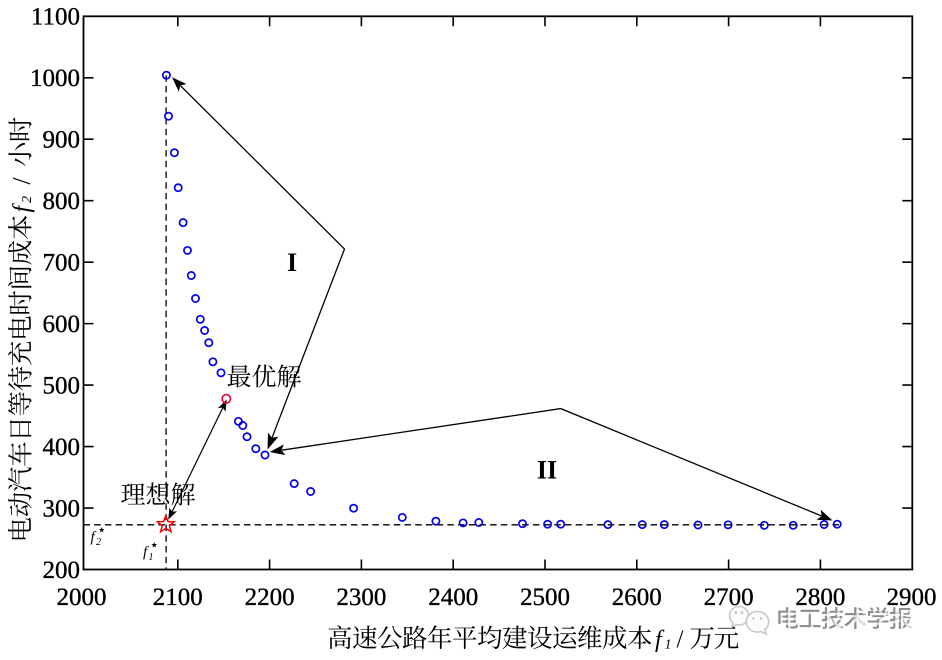 The height and width of the screenshot is (660, 942). I want to click on svg-text: 2100, so click(178, 597).